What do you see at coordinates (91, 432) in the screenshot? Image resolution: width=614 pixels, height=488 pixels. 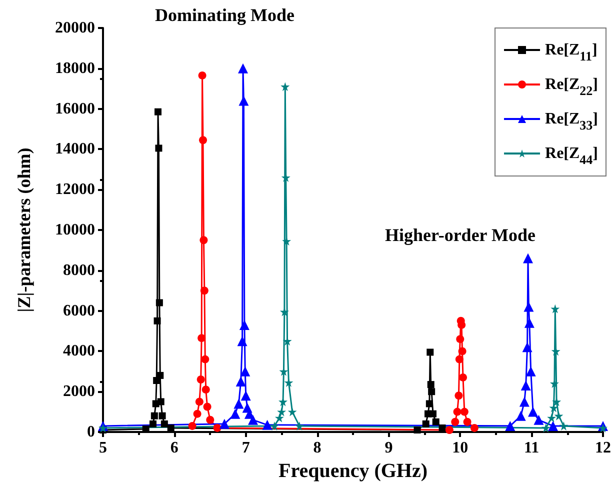 I see `y-tick-label: 0` at bounding box center [91, 432].